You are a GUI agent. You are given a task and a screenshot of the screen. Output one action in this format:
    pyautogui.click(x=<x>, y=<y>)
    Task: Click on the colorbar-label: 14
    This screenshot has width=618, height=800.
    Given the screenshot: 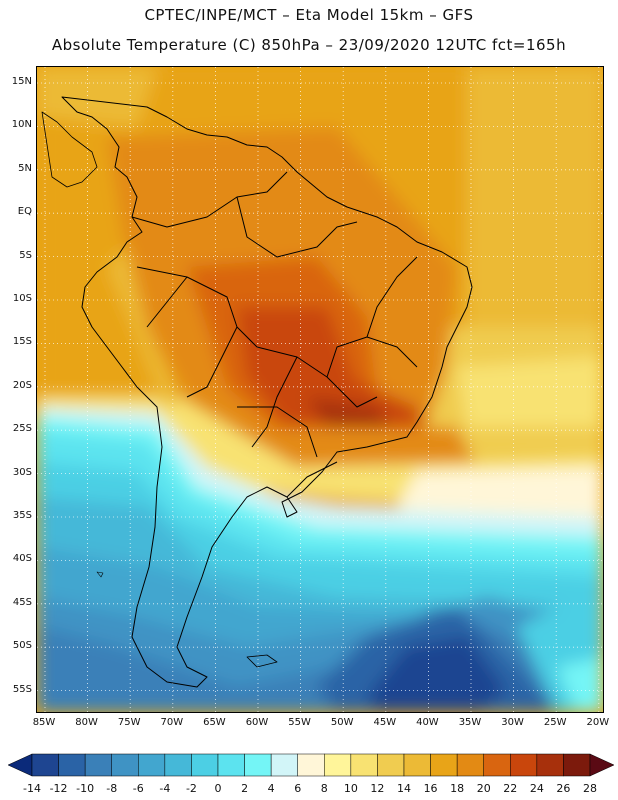 What is the action you would take?
    pyautogui.click(x=404, y=788)
    